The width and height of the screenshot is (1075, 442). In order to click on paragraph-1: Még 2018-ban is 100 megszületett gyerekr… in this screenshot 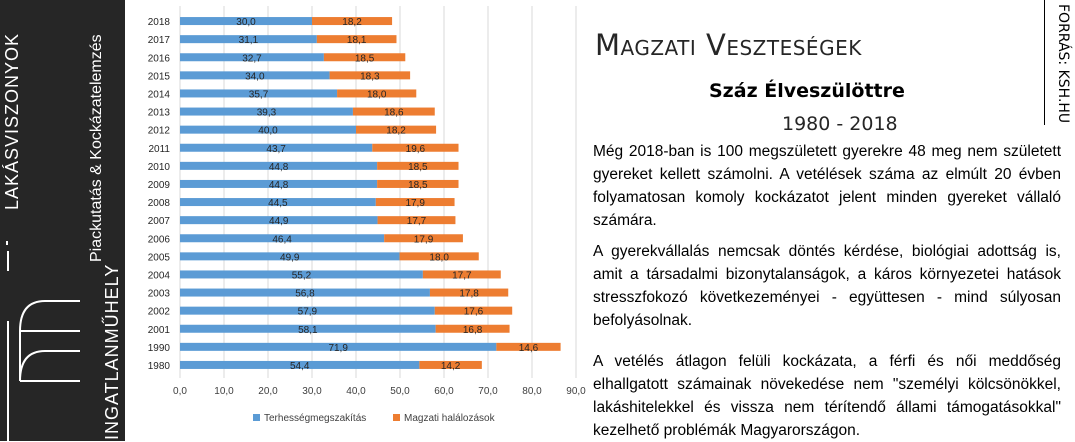, I will do `click(827, 186)`.